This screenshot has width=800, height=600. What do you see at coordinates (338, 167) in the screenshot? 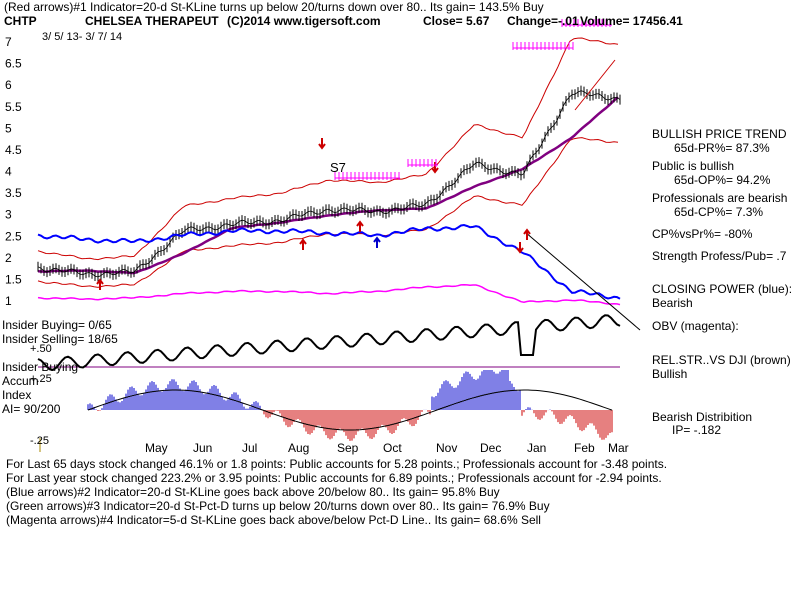
I see `s7-label: S7` at bounding box center [338, 167].